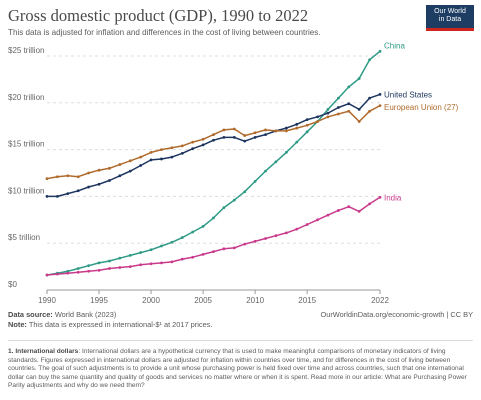 The width and height of the screenshot is (481, 400). What do you see at coordinates (26, 190) in the screenshot?
I see `y-tick-label: $10 trillion` at bounding box center [26, 190].